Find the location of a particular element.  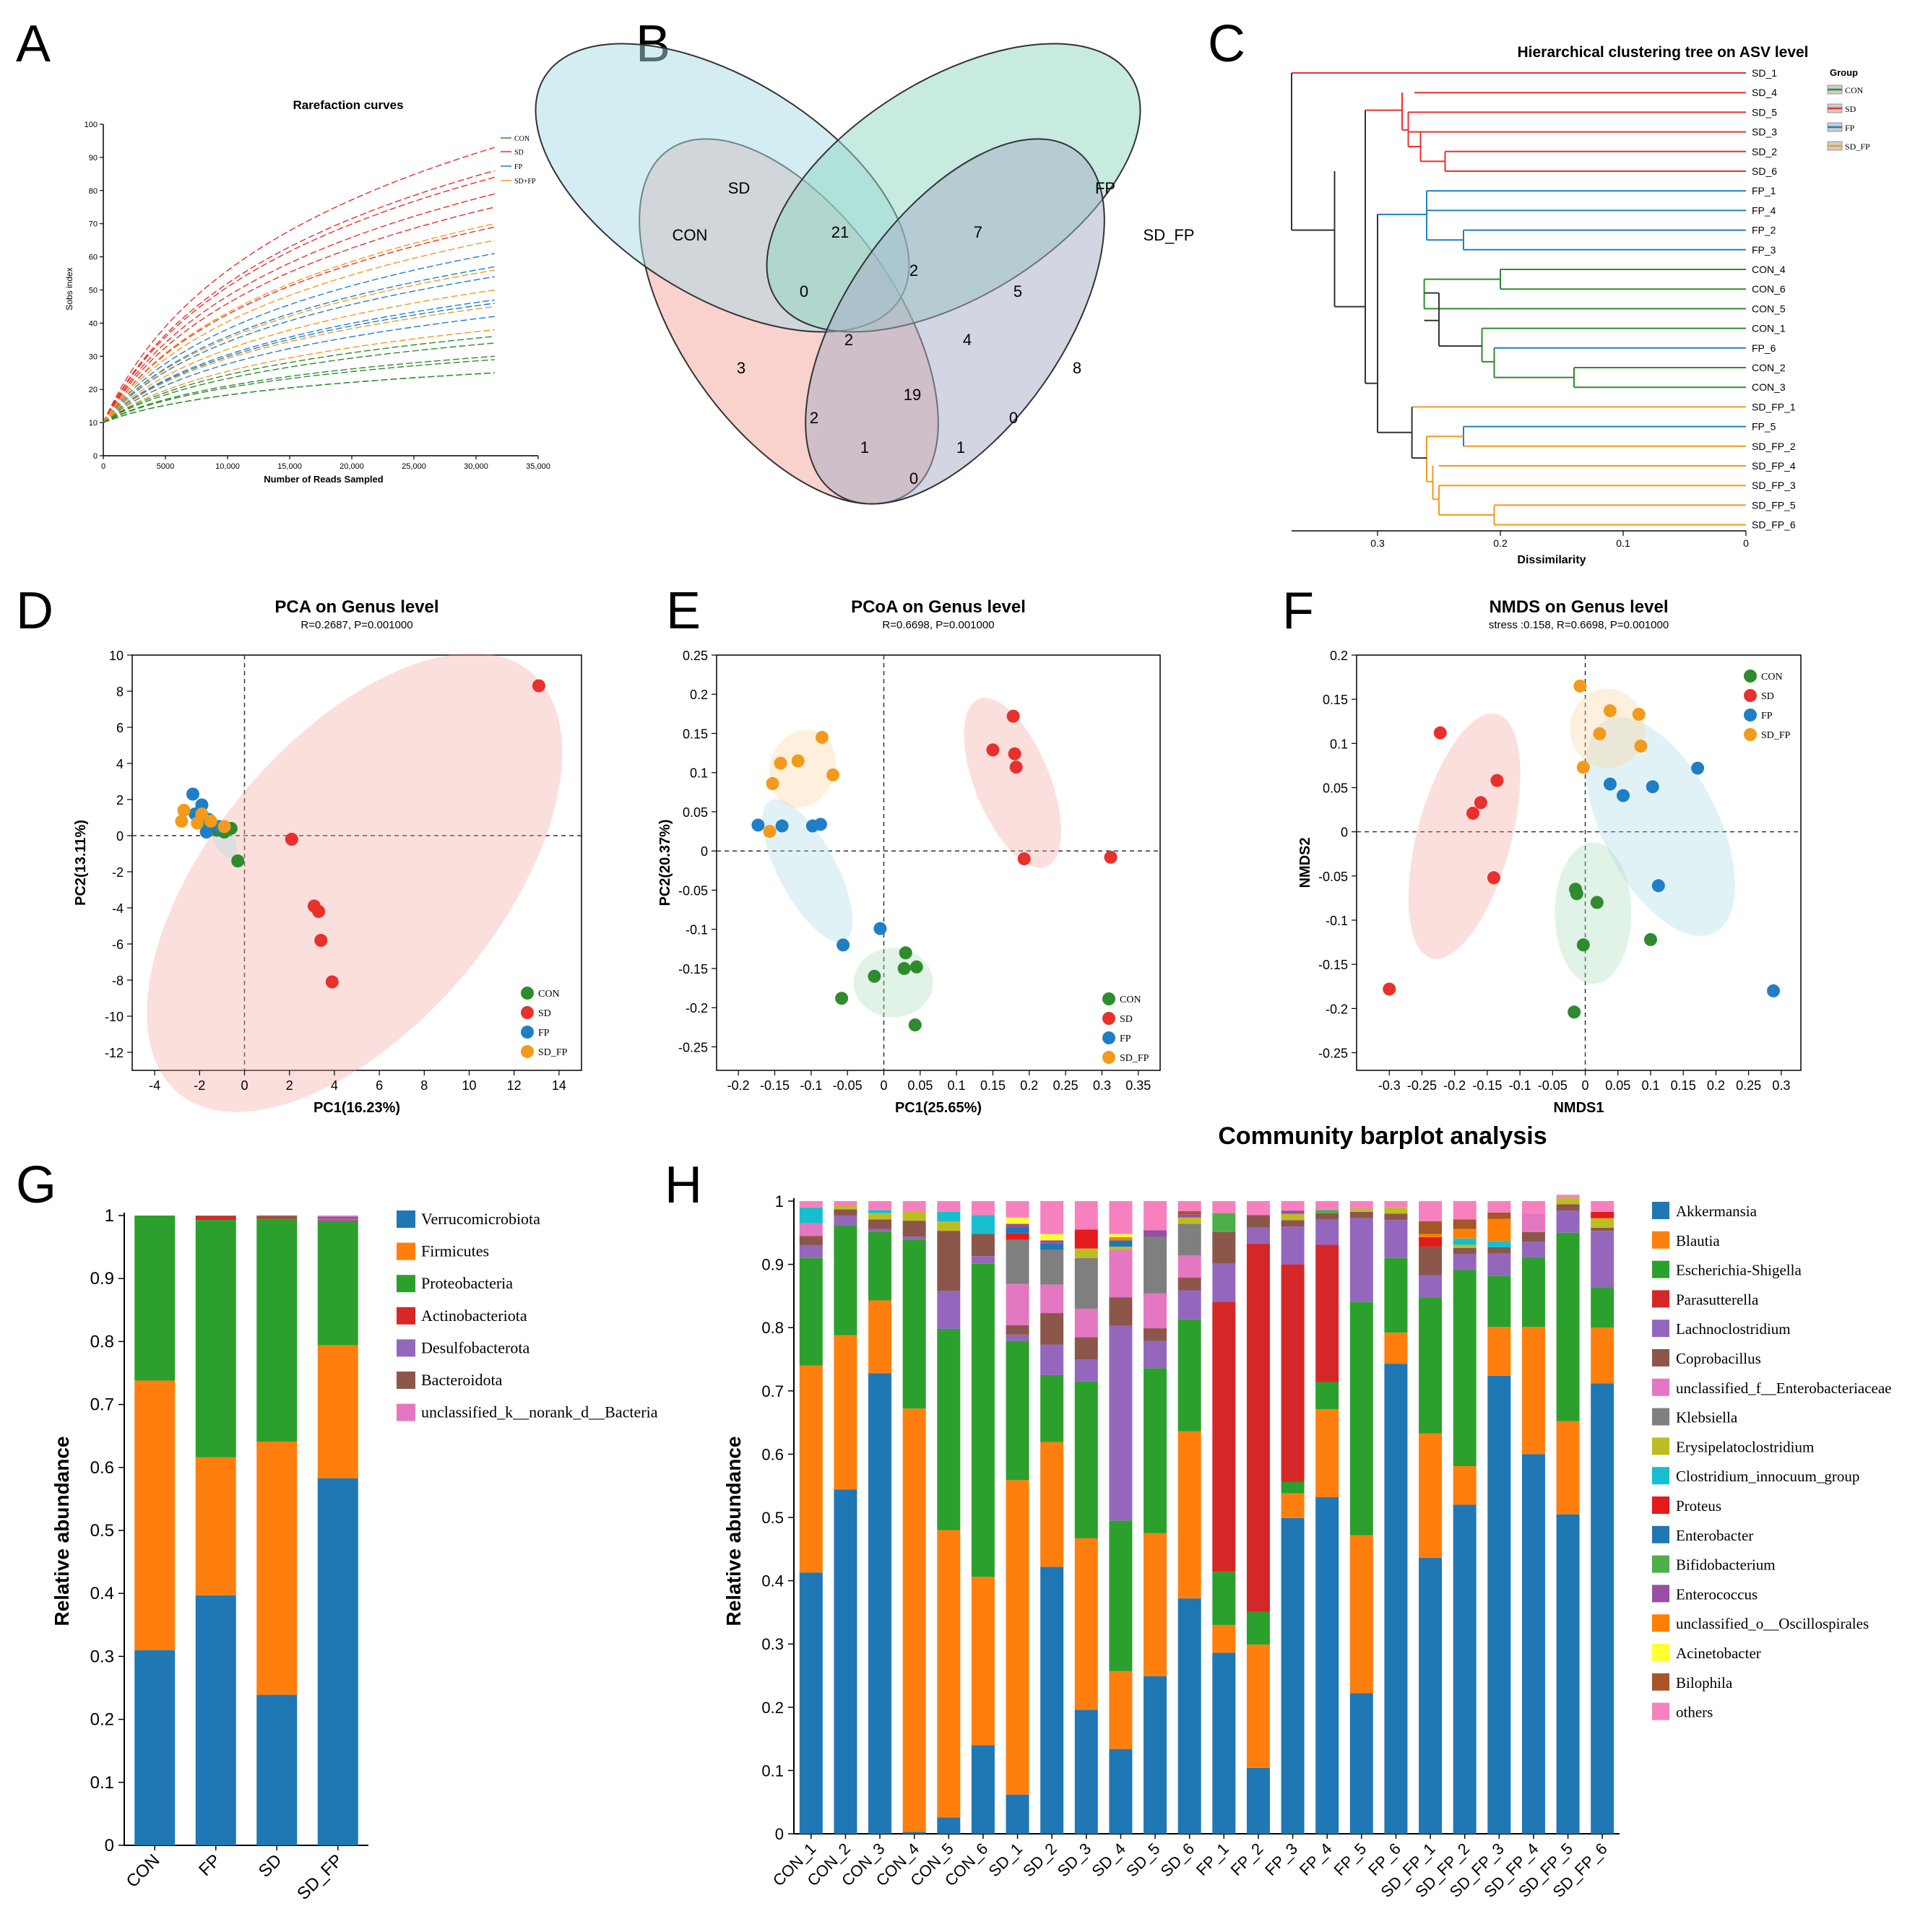

y-tick-label: -0.05 is located at coordinates (1333, 877).